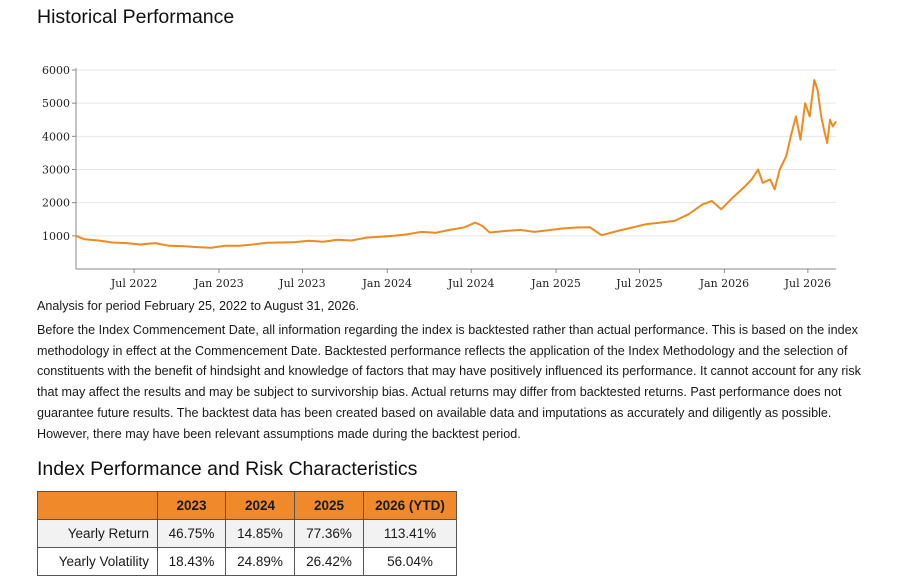 This screenshot has height=585, width=902. What do you see at coordinates (56, 70) in the screenshot?
I see `y-tick-label: 6000` at bounding box center [56, 70].